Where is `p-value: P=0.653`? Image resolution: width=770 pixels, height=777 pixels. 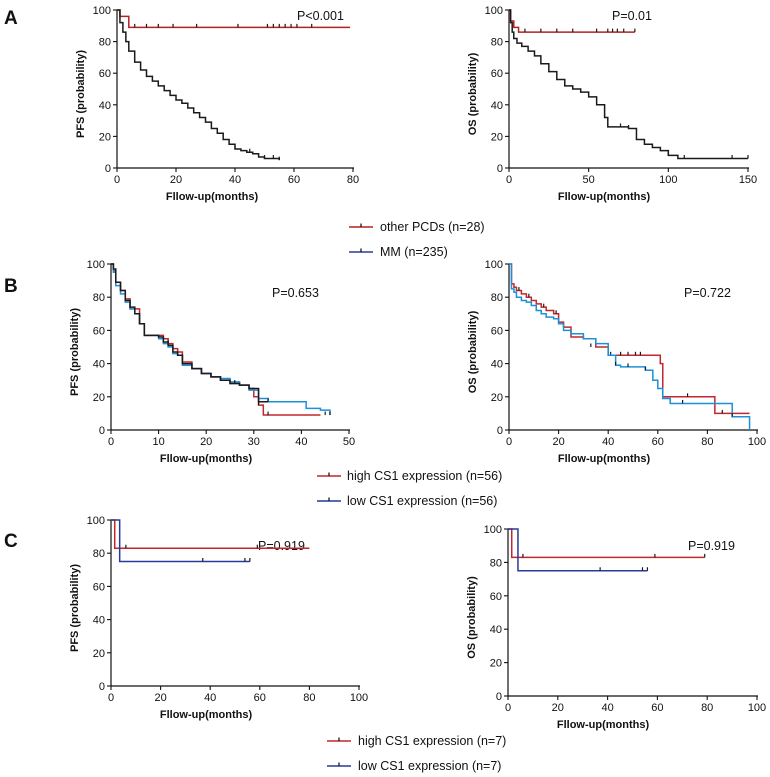
p-value: P=0.653 is located at coordinates (295, 293).